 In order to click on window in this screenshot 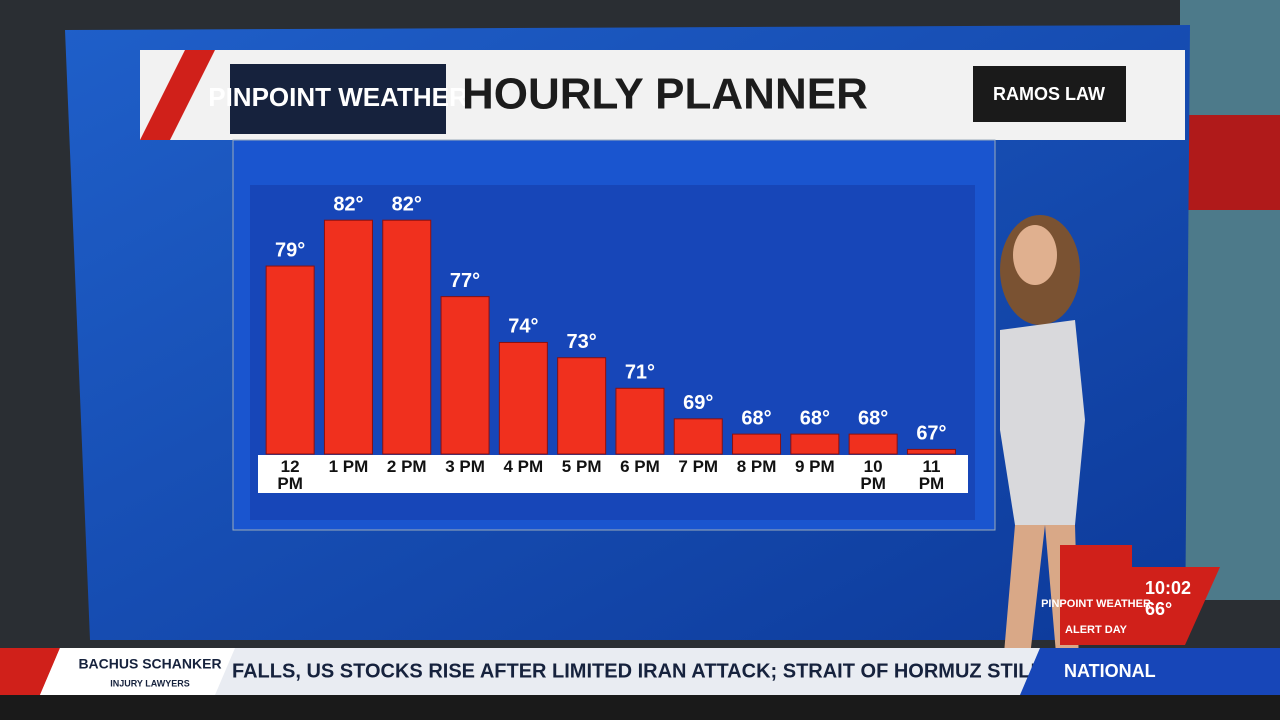, I will do `click(1230, 300)`.